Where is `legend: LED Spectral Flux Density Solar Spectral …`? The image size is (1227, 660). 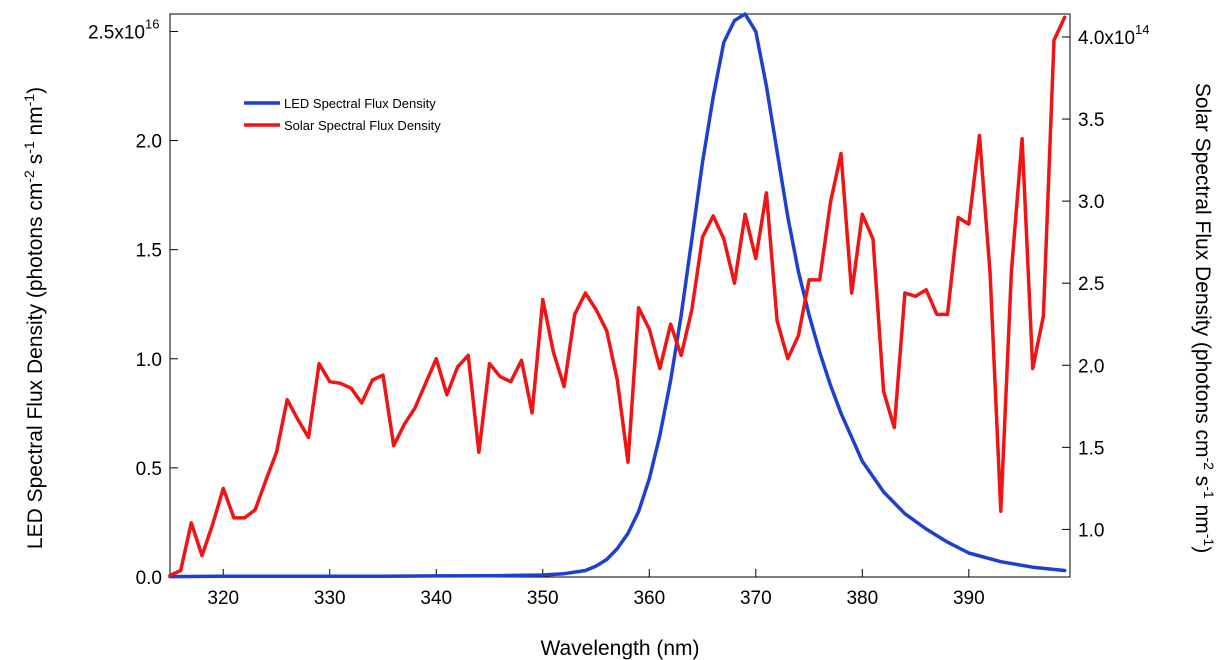 legend: LED Spectral Flux Density Solar Spectral … is located at coordinates (342, 114).